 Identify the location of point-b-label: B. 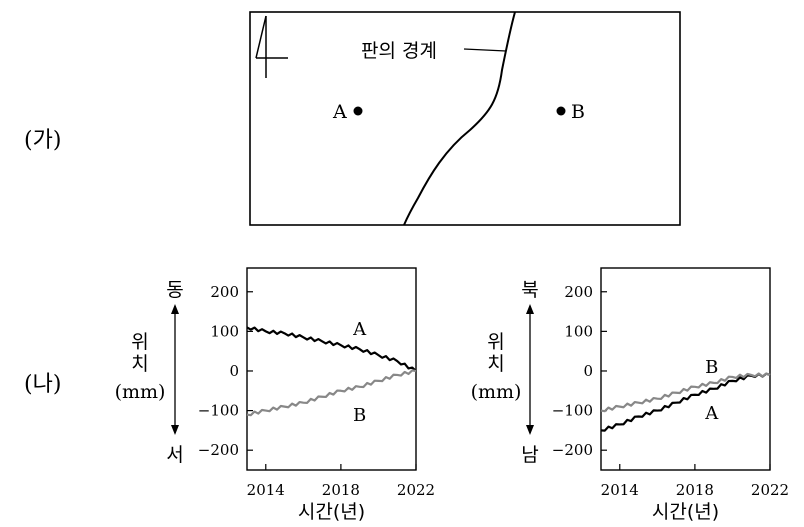
(578, 112).